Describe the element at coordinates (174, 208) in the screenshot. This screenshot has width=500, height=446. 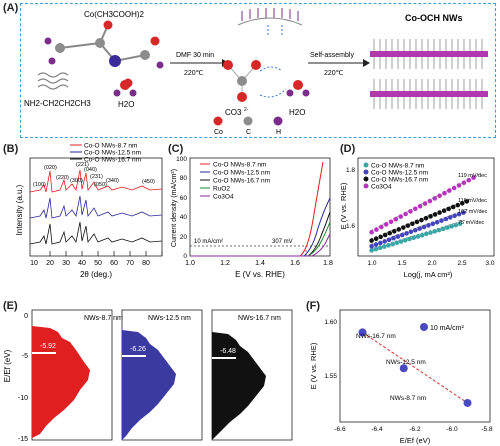
I see `c-ylabel: Current density (mA/cm²)` at that location.